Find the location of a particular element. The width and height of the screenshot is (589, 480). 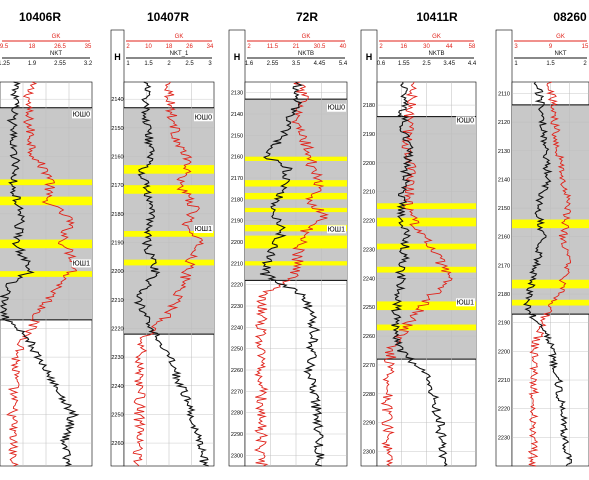

gk-tick-label: 11.5 is located at coordinates (273, 47).